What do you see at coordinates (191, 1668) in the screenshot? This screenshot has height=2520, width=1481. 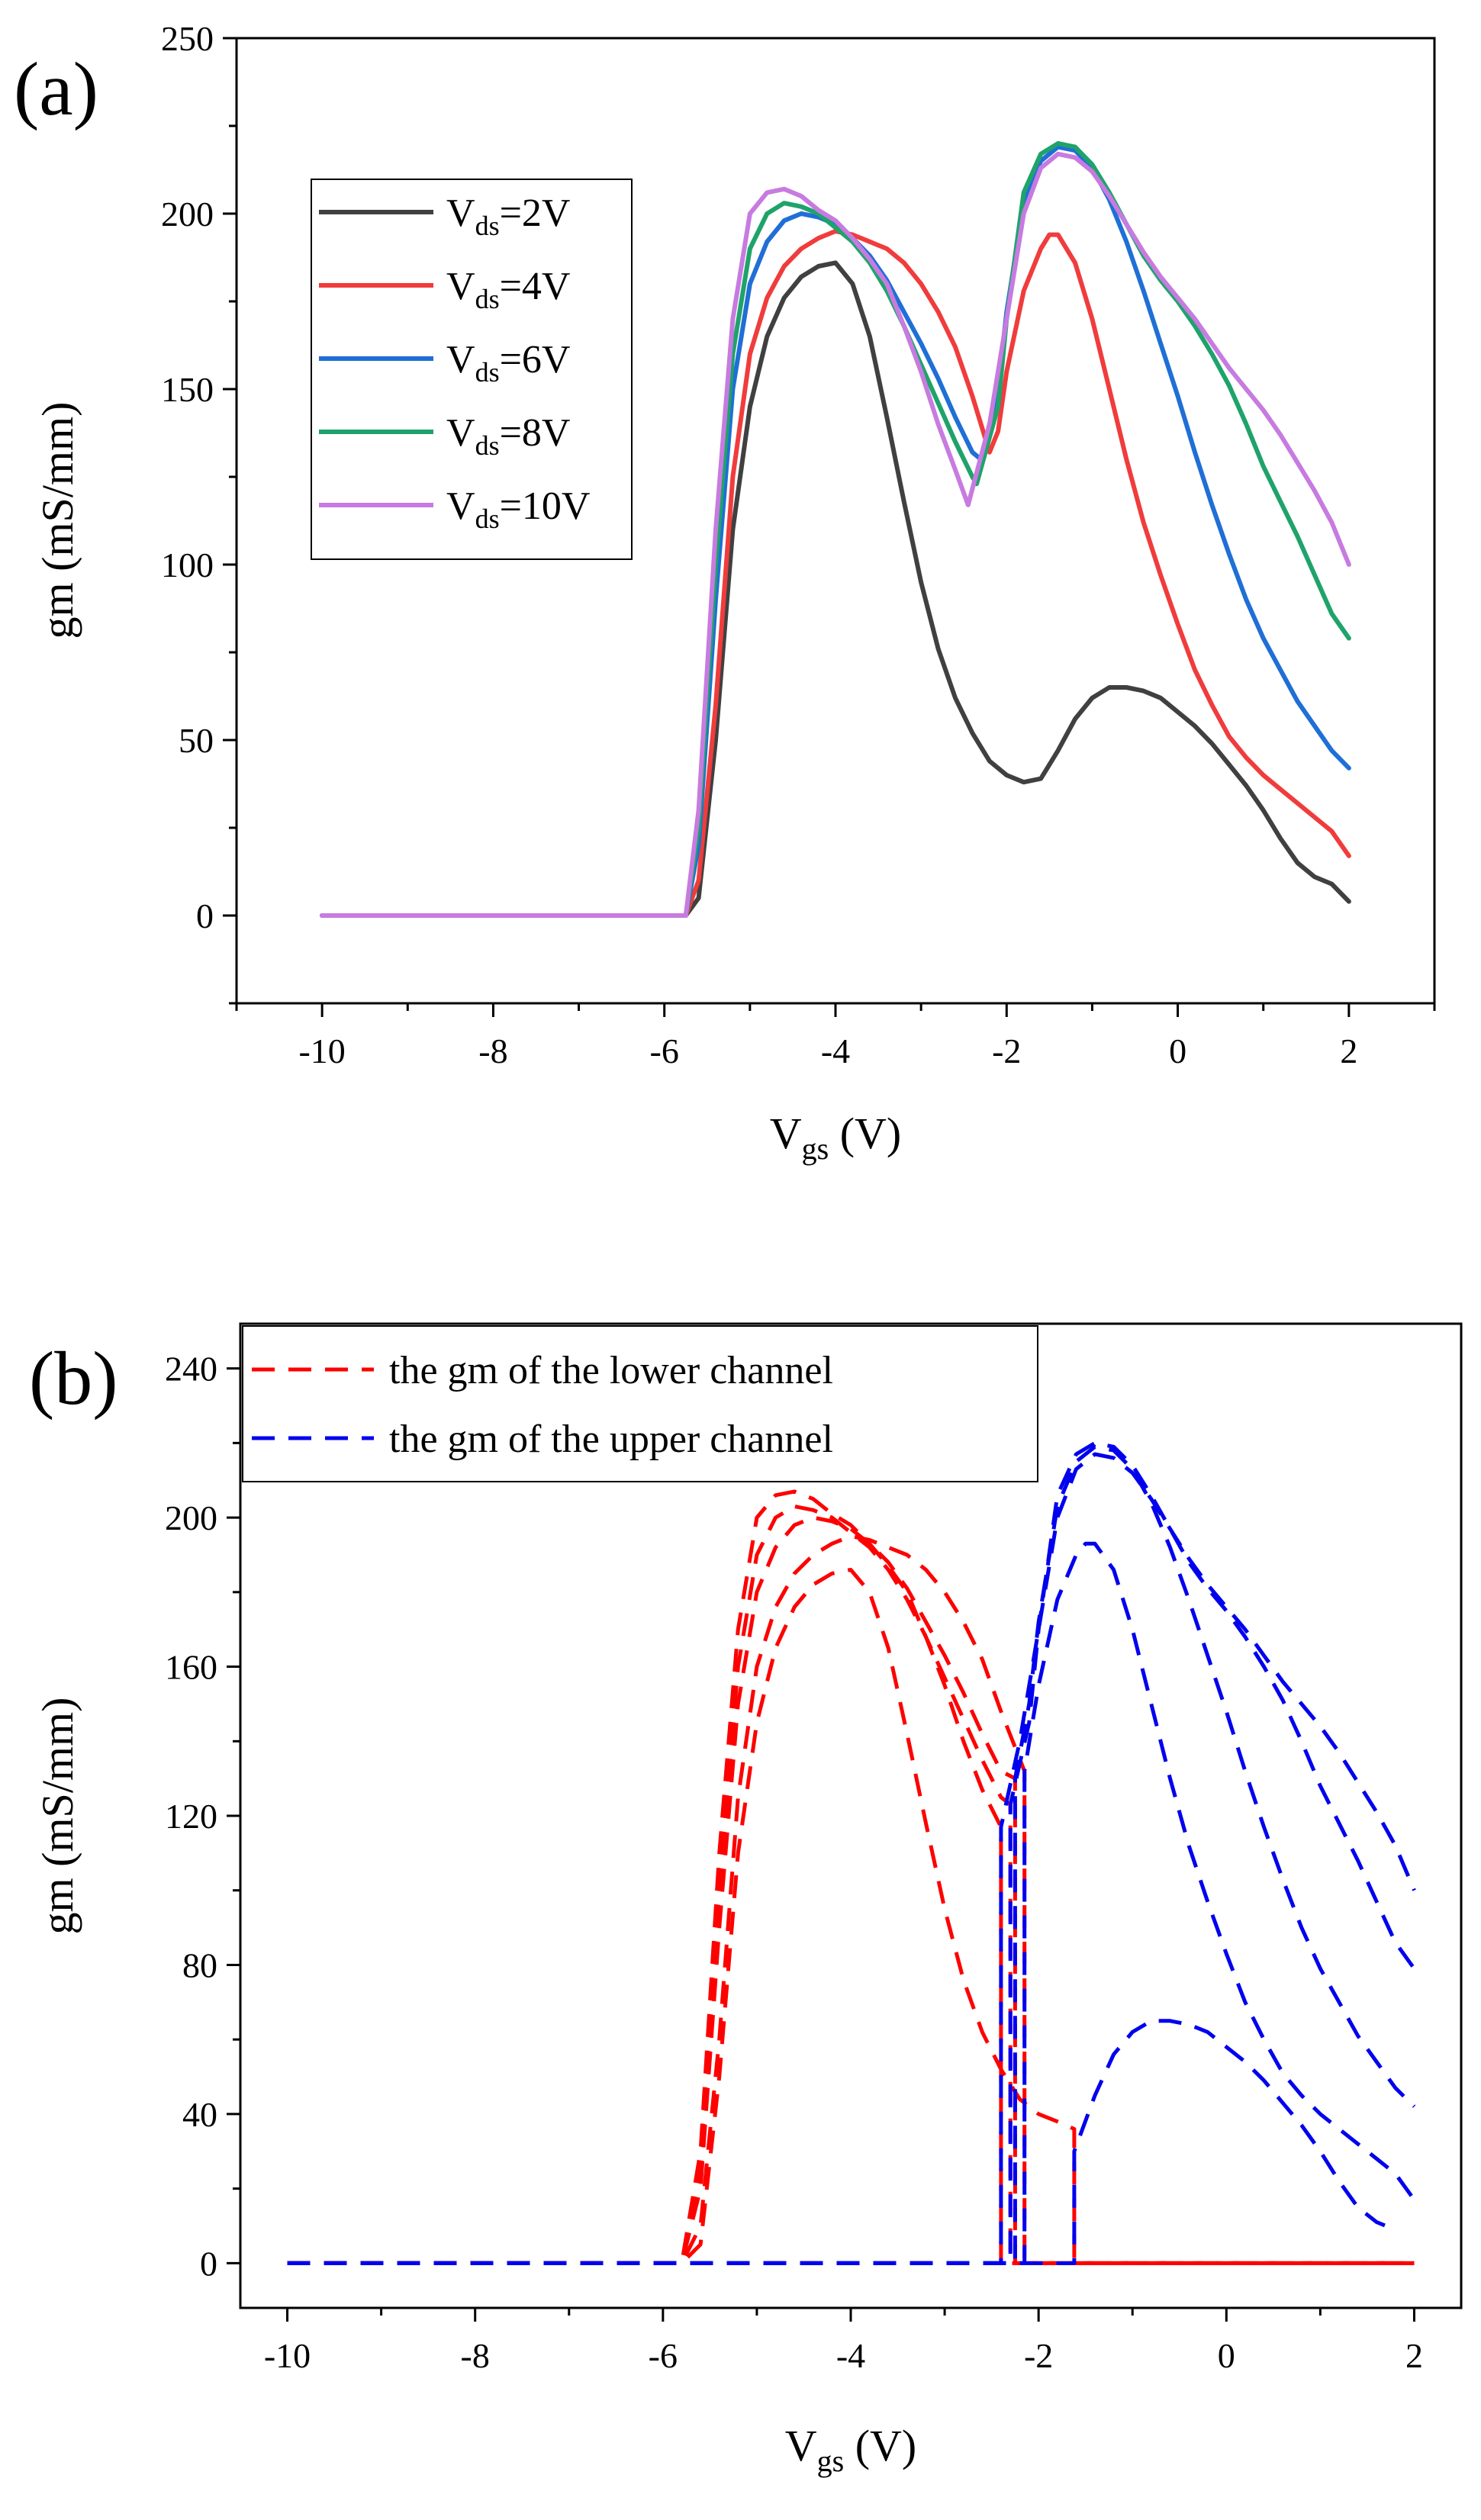 I see `y-tick-label: 160` at bounding box center [191, 1668].